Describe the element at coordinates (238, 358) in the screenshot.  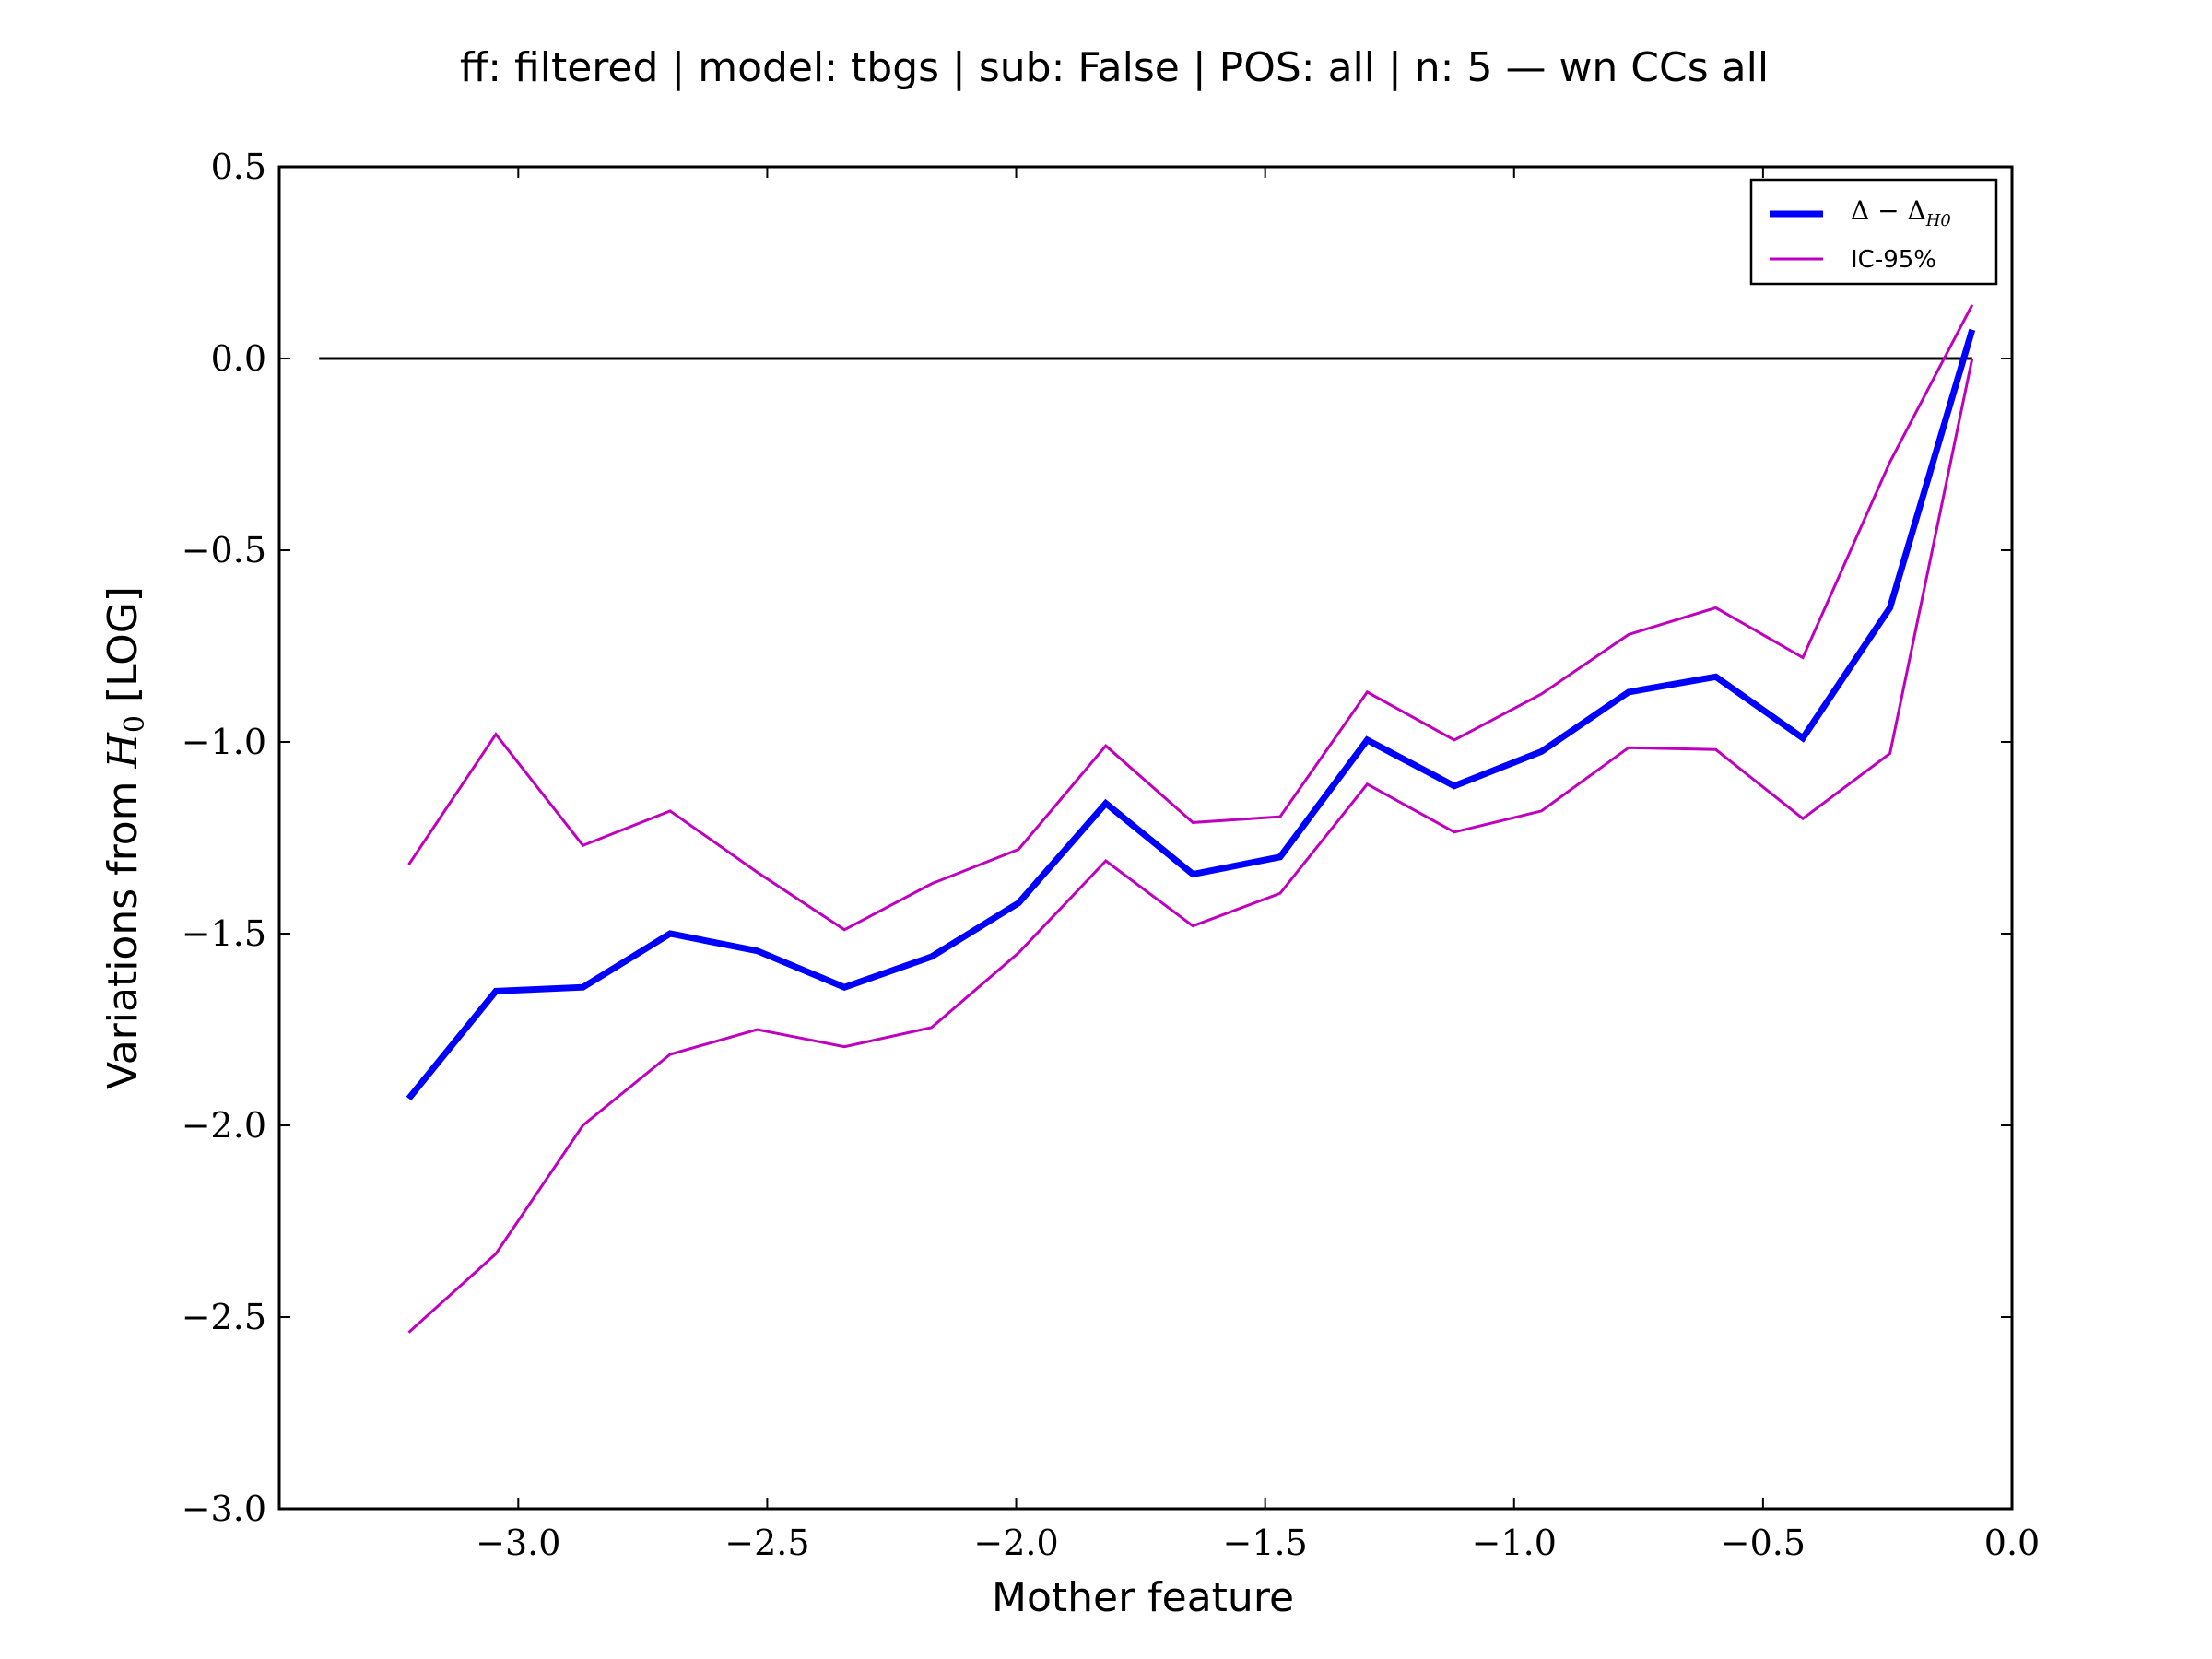
I see `y-tick-label: 0.0` at that location.